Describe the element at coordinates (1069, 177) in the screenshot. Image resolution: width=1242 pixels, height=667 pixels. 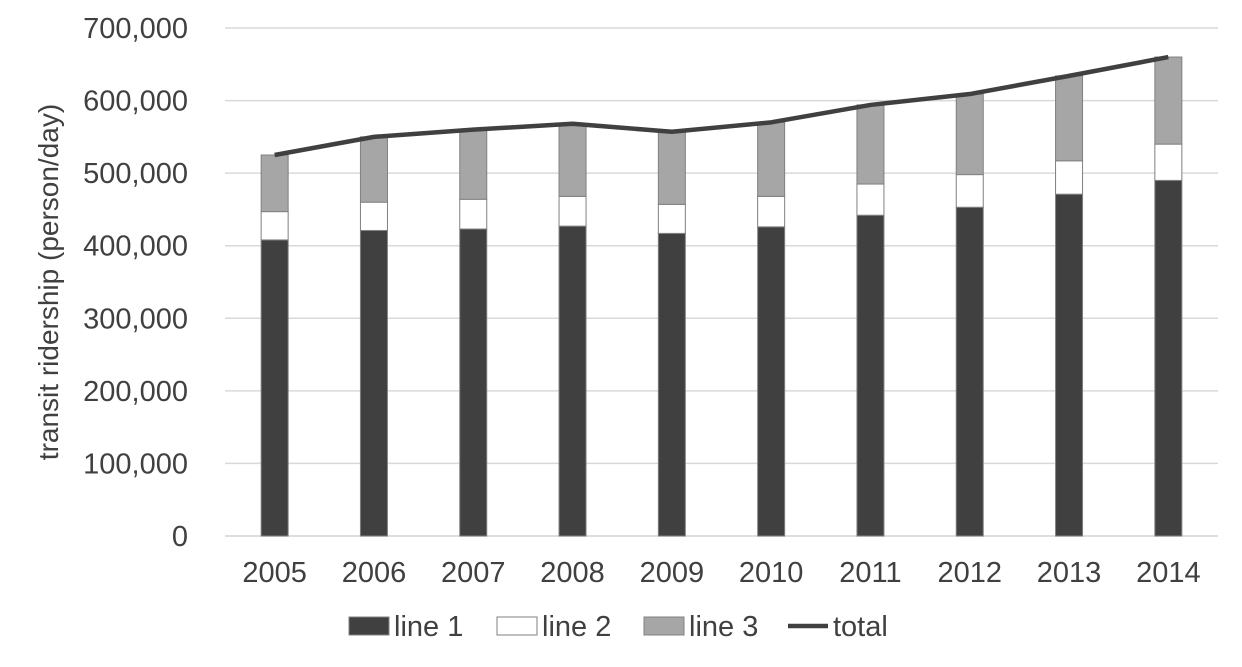
I see `bar-line-2-2013` at that location.